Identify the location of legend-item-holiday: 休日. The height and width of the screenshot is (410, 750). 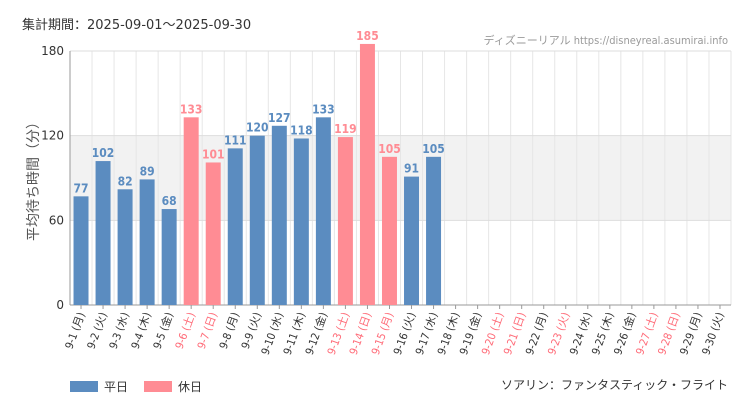
(173, 386).